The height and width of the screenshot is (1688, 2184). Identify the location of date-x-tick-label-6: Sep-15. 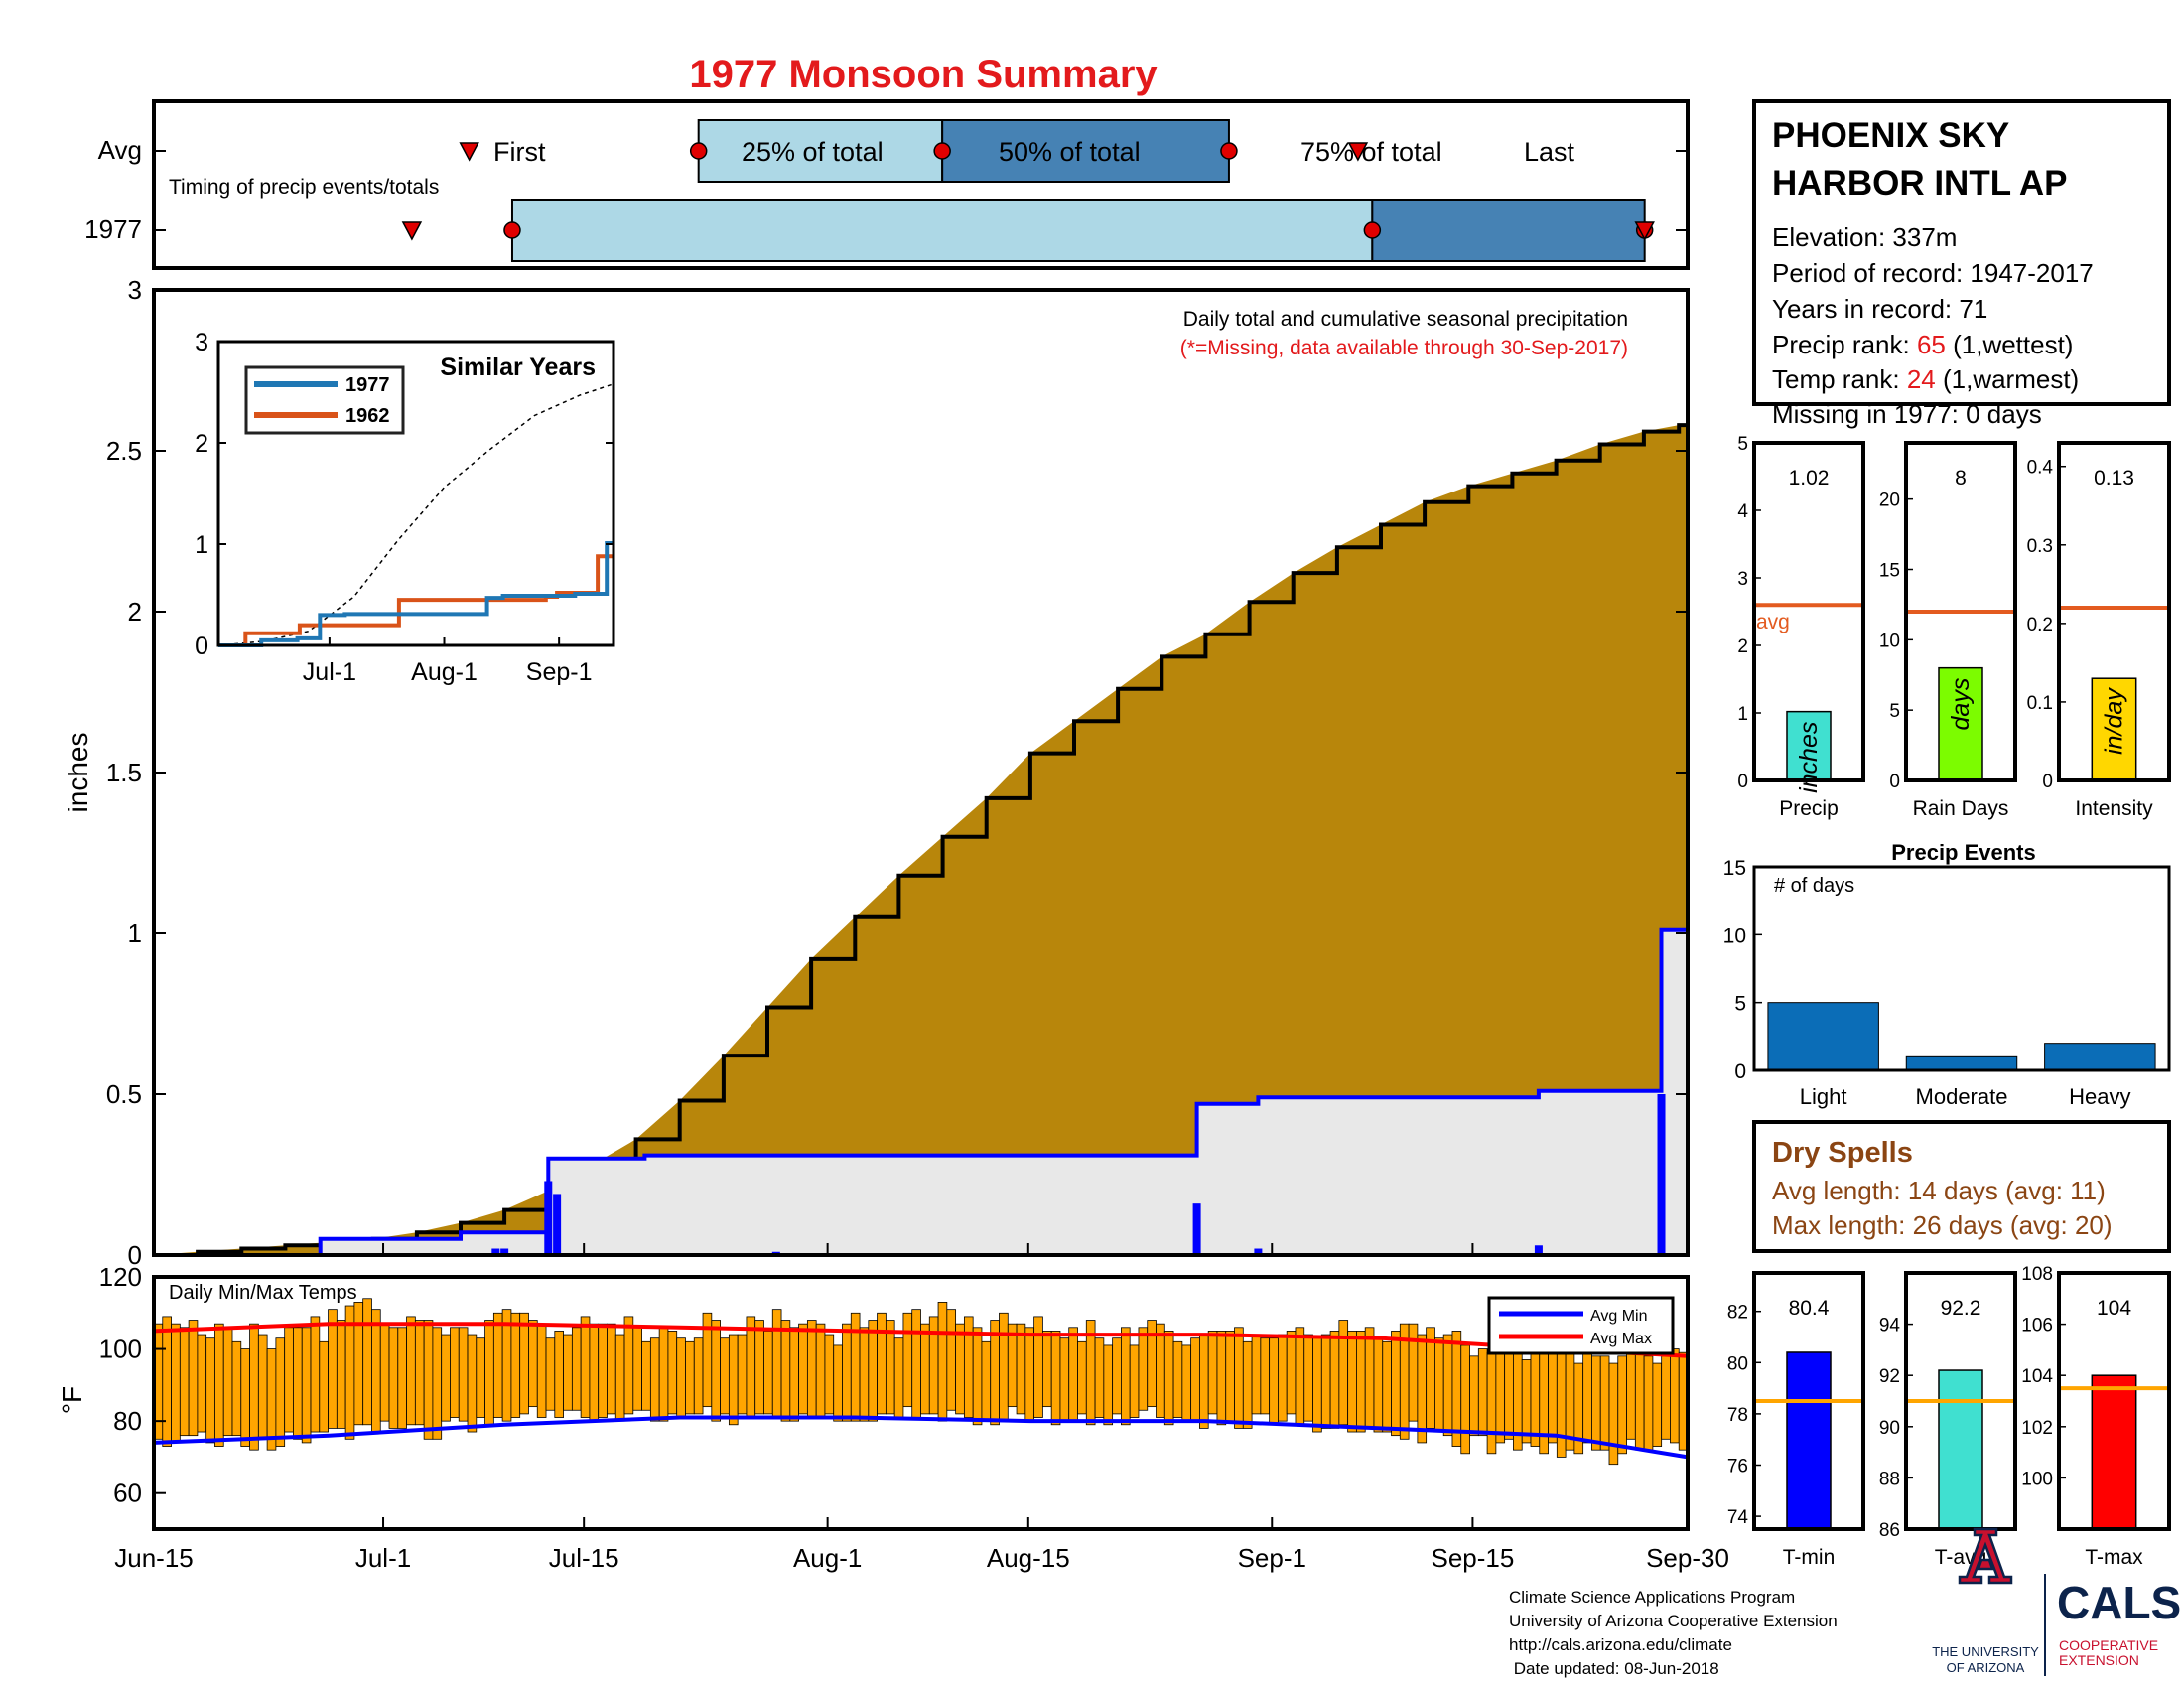
(1472, 1558).